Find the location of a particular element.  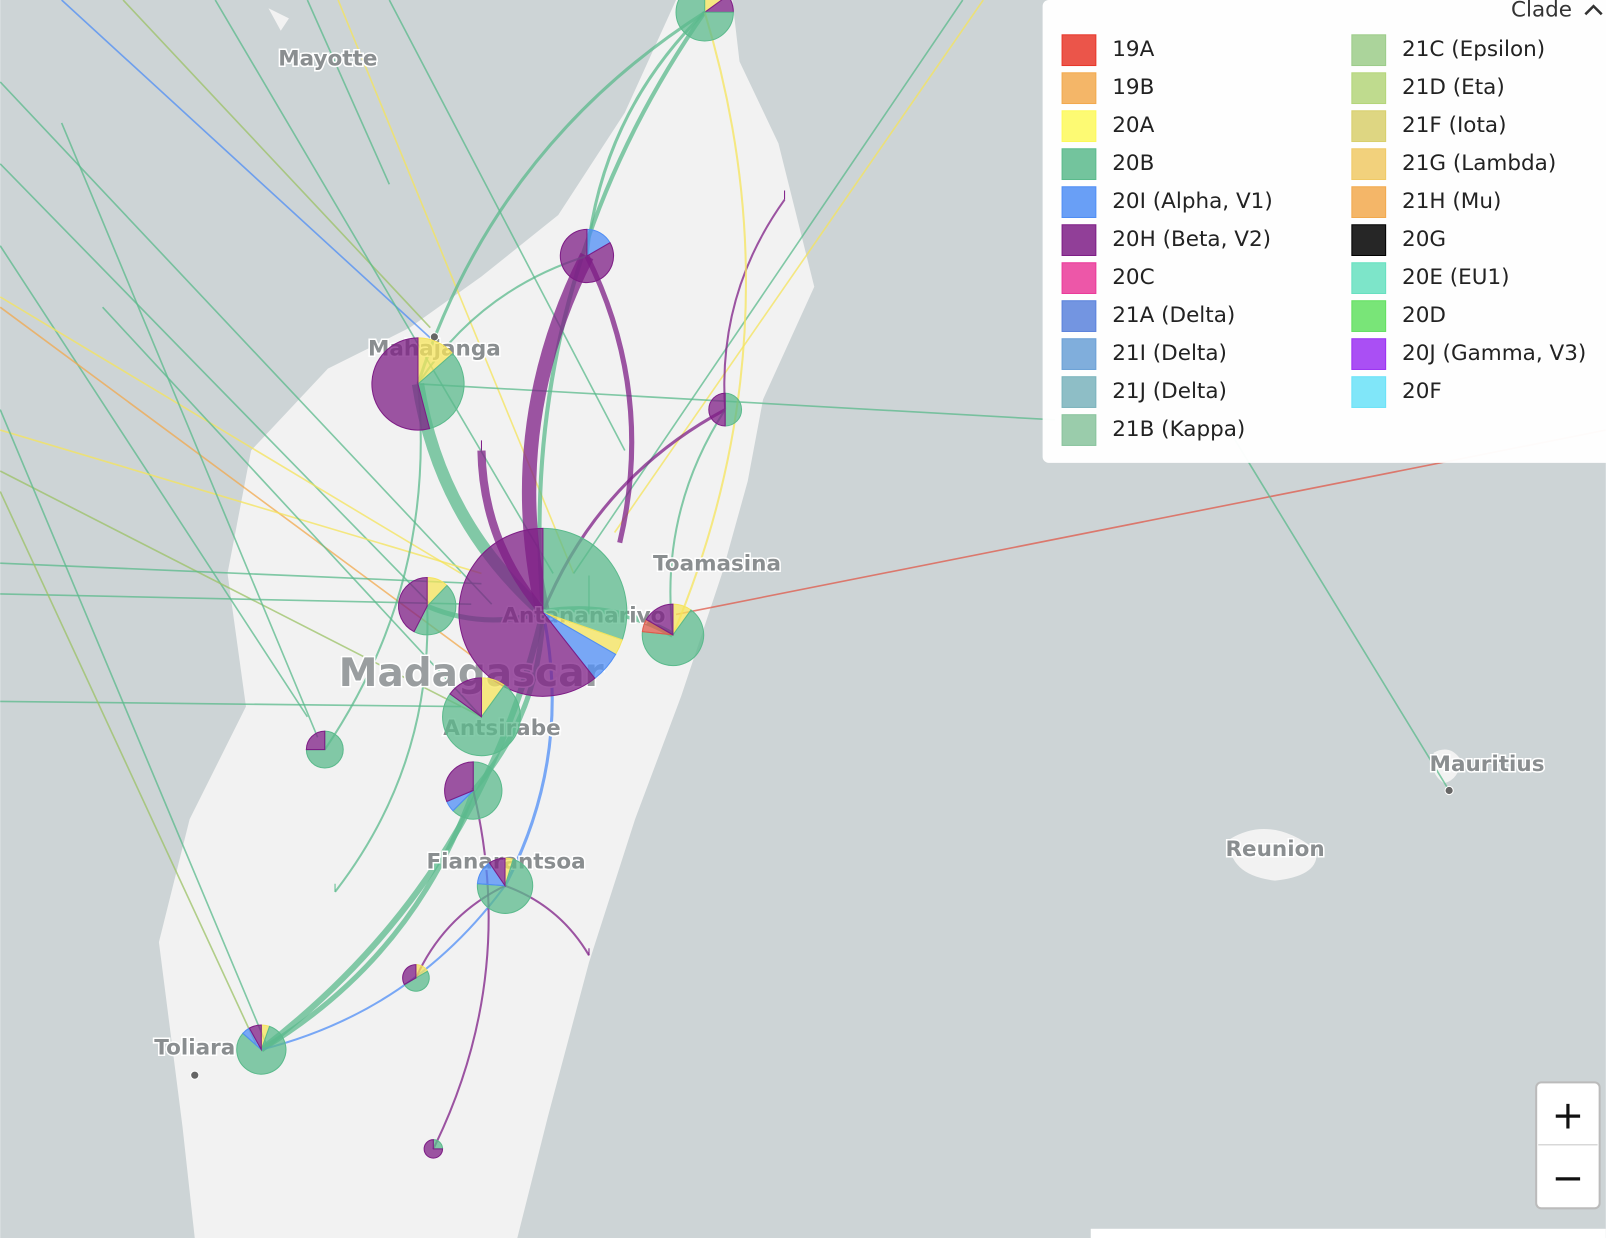

legend-label: 20F is located at coordinates (1422, 391).